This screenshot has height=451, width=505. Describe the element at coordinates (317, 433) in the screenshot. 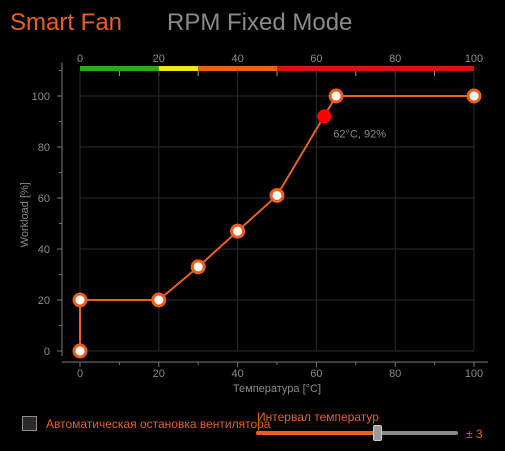

I see `slider-fill` at that location.